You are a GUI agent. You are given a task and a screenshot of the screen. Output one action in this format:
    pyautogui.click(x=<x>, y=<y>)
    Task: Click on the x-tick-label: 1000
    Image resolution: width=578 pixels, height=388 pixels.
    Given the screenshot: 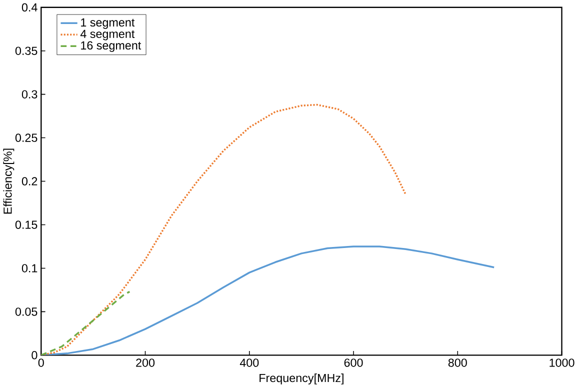 What is the action you would take?
    pyautogui.click(x=562, y=363)
    